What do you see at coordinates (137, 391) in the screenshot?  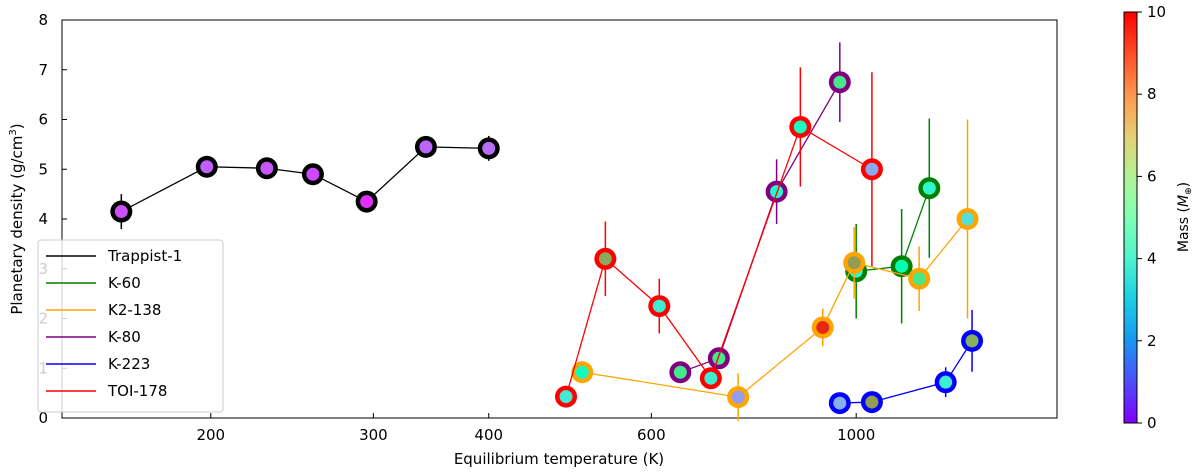 I see `legend-label: TOI-178` at bounding box center [137, 391].